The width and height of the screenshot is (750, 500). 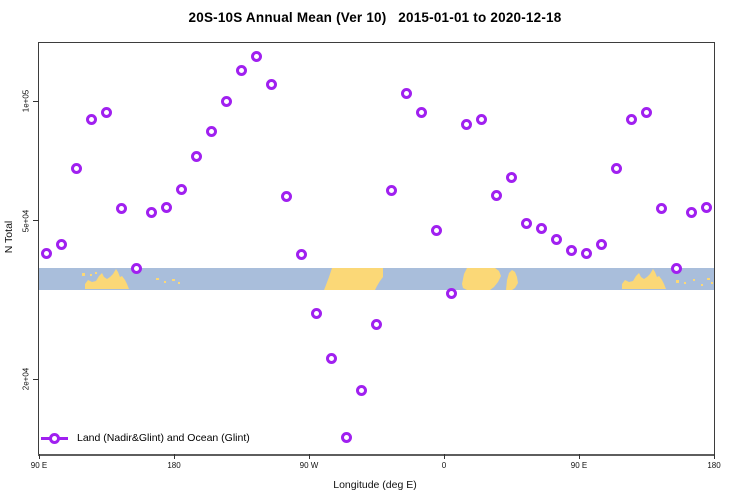 I want to click on y-axis-title: N Total, so click(x=9, y=237).